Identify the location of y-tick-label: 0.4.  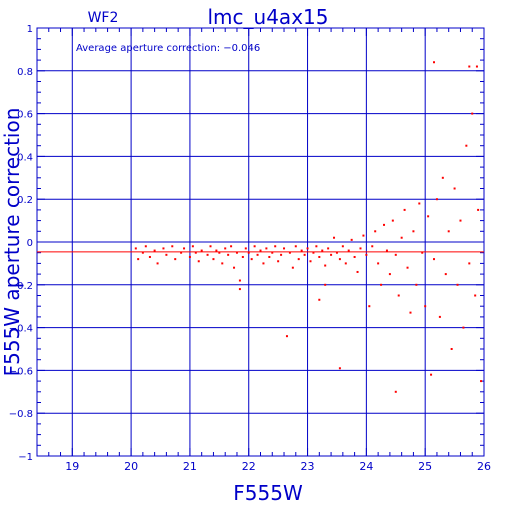
(25, 157).